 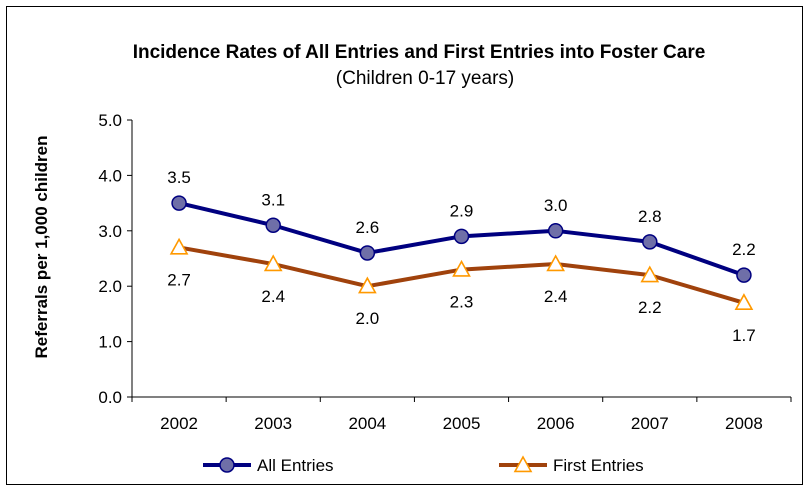 I want to click on data-label: 2.6, so click(x=368, y=227).